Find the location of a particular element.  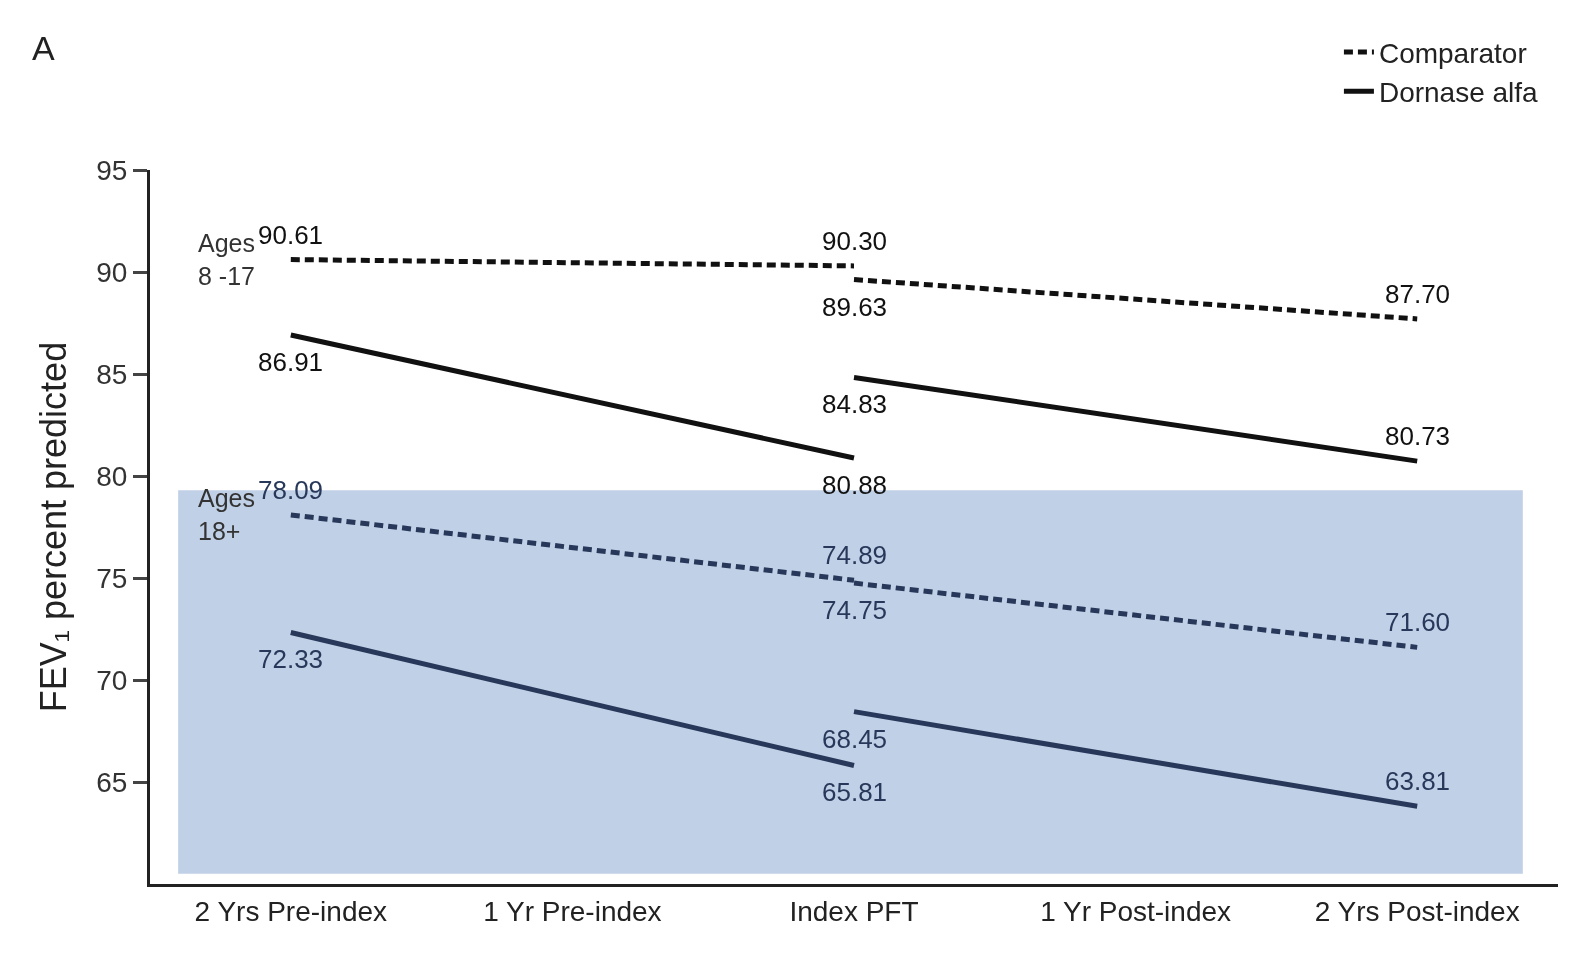

y-tick-label: 90 is located at coordinates (112, 272).